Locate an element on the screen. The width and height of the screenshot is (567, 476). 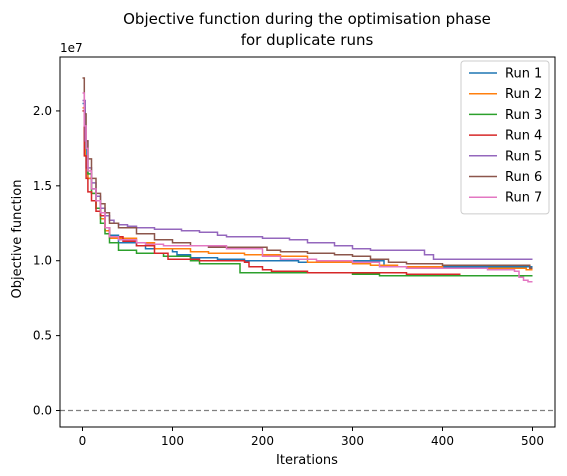
y-tick-label: 0.5 is located at coordinates (42, 336).